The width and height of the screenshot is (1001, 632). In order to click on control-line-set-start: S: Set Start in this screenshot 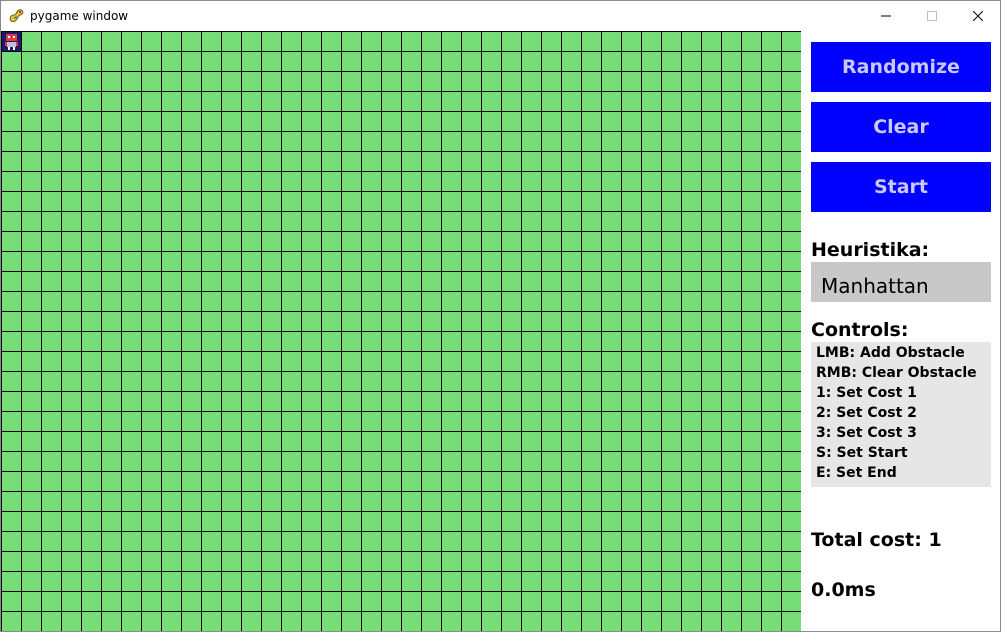, I will do `click(862, 453)`.